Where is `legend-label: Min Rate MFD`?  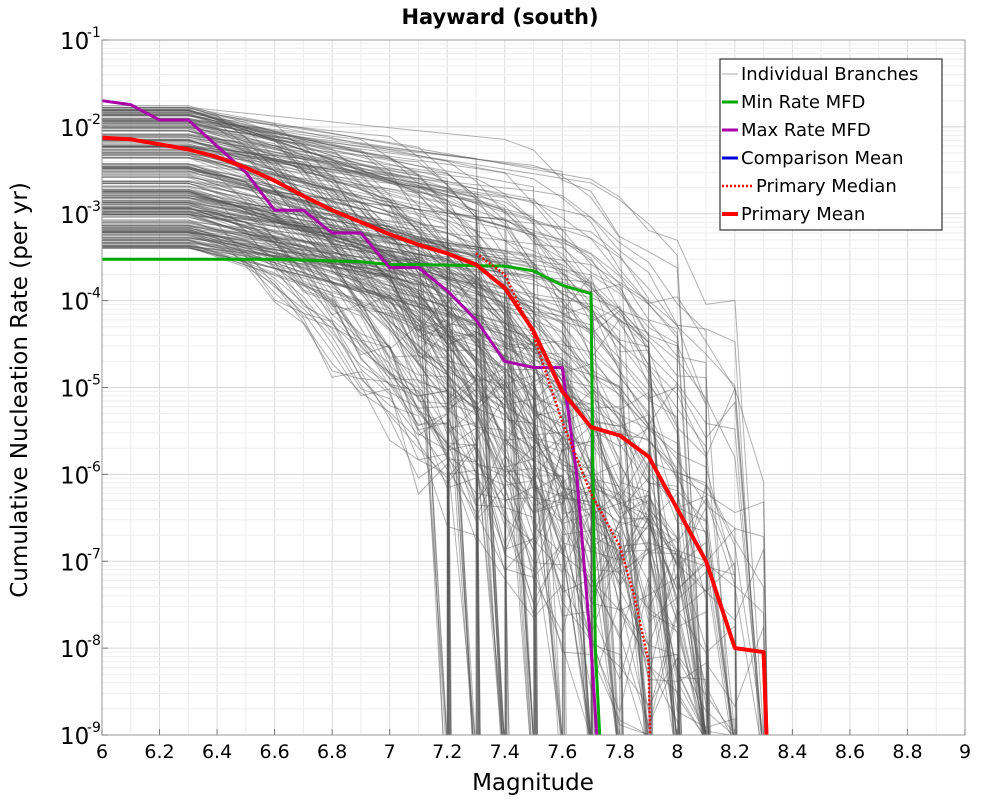
legend-label: Min Rate MFD is located at coordinates (803, 102).